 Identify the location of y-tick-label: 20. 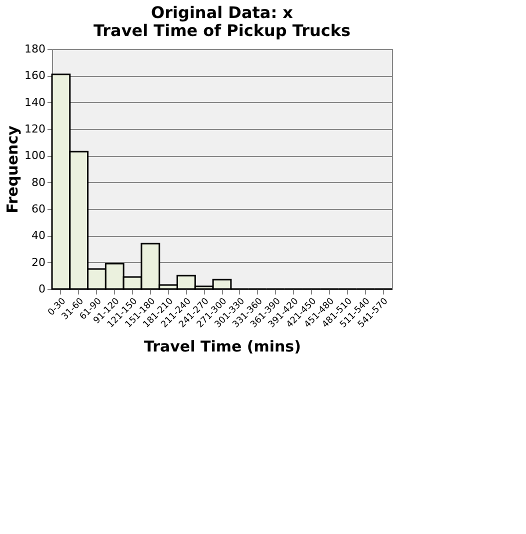
(39, 262).